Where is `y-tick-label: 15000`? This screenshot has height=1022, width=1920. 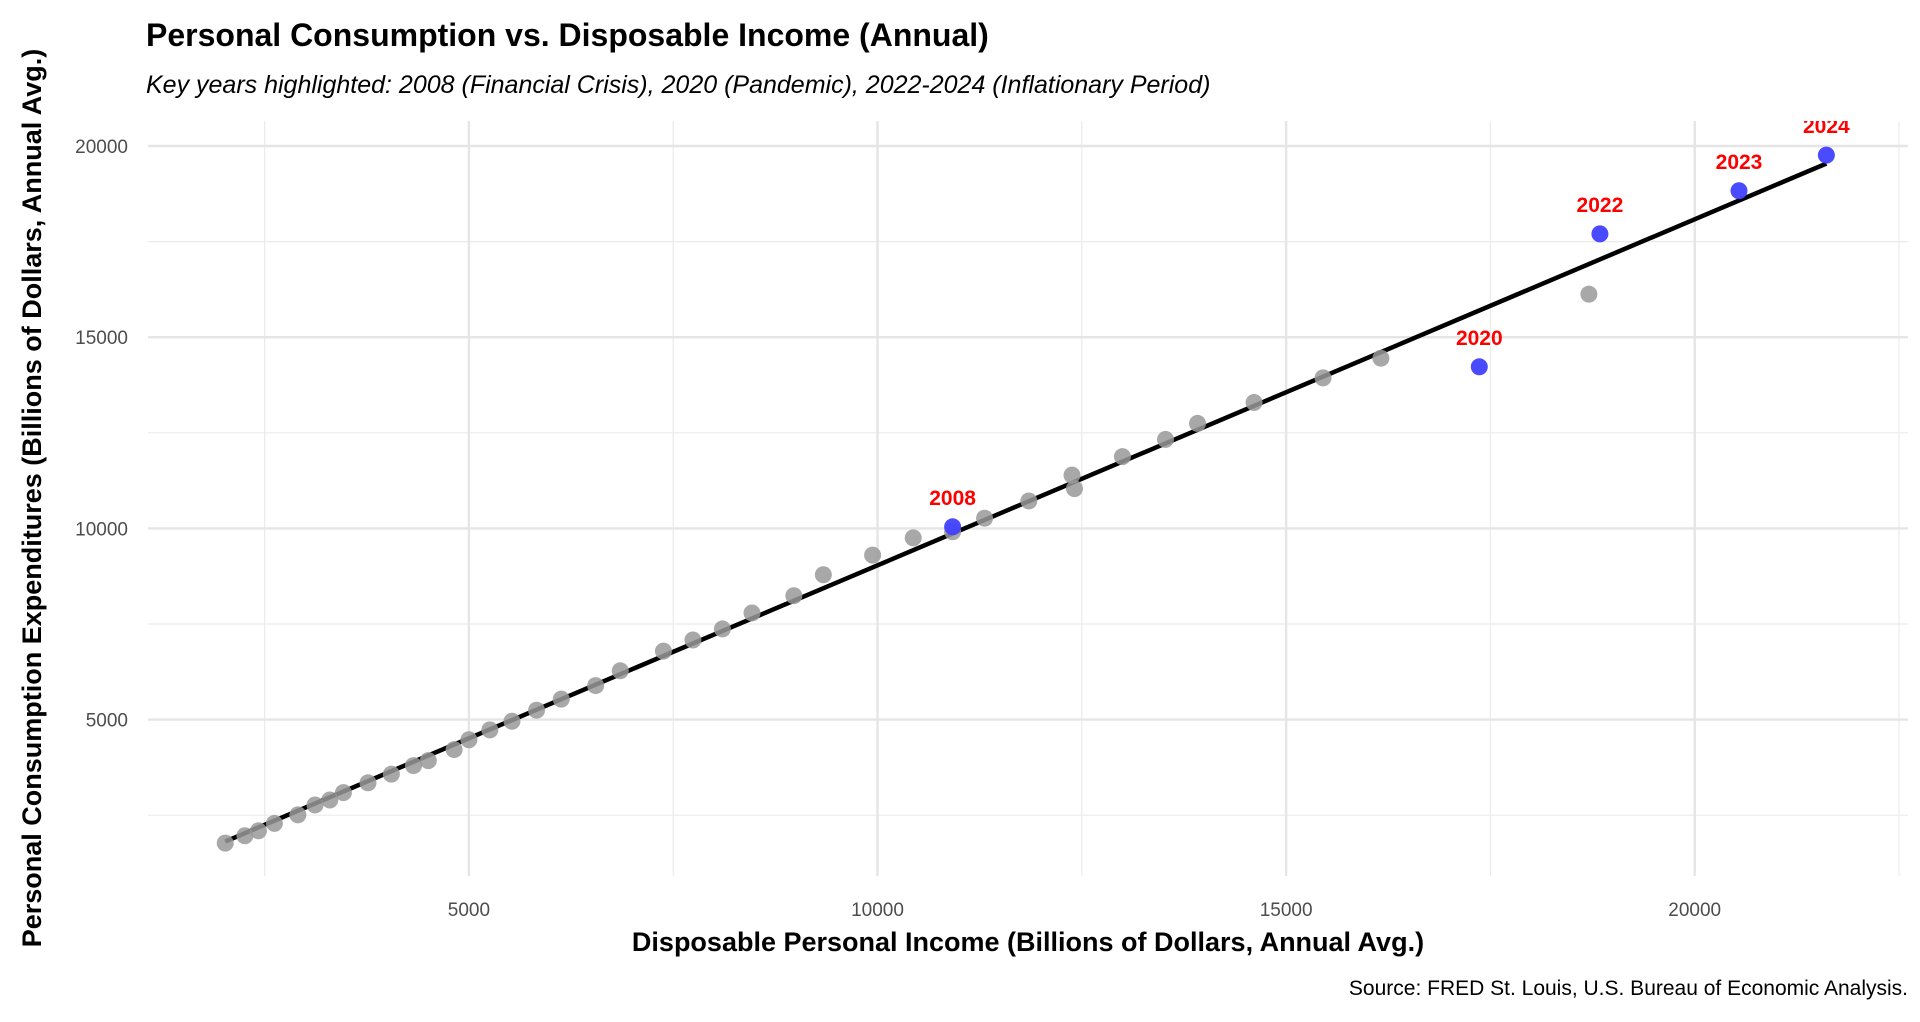 y-tick-label: 15000 is located at coordinates (101, 338).